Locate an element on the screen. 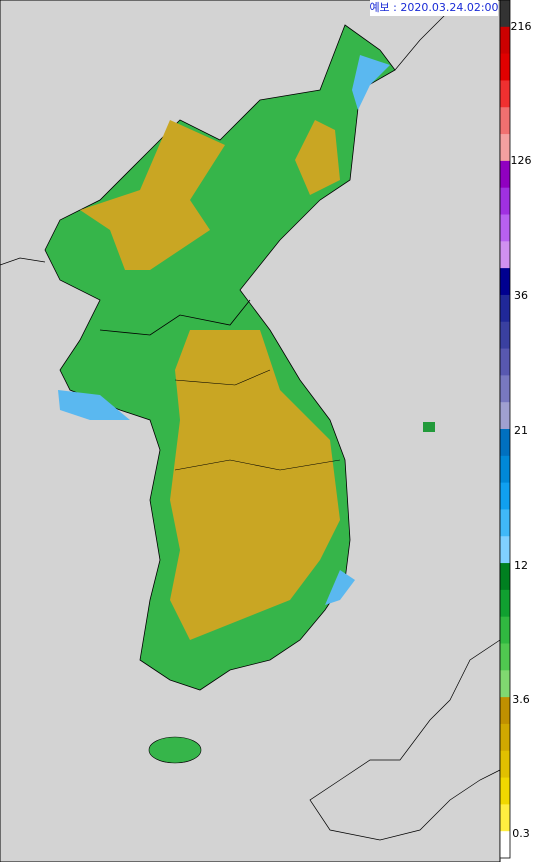 Image resolution: width=536 pixels, height=862 pixels. colorbar-label: 36 is located at coordinates (521, 295).